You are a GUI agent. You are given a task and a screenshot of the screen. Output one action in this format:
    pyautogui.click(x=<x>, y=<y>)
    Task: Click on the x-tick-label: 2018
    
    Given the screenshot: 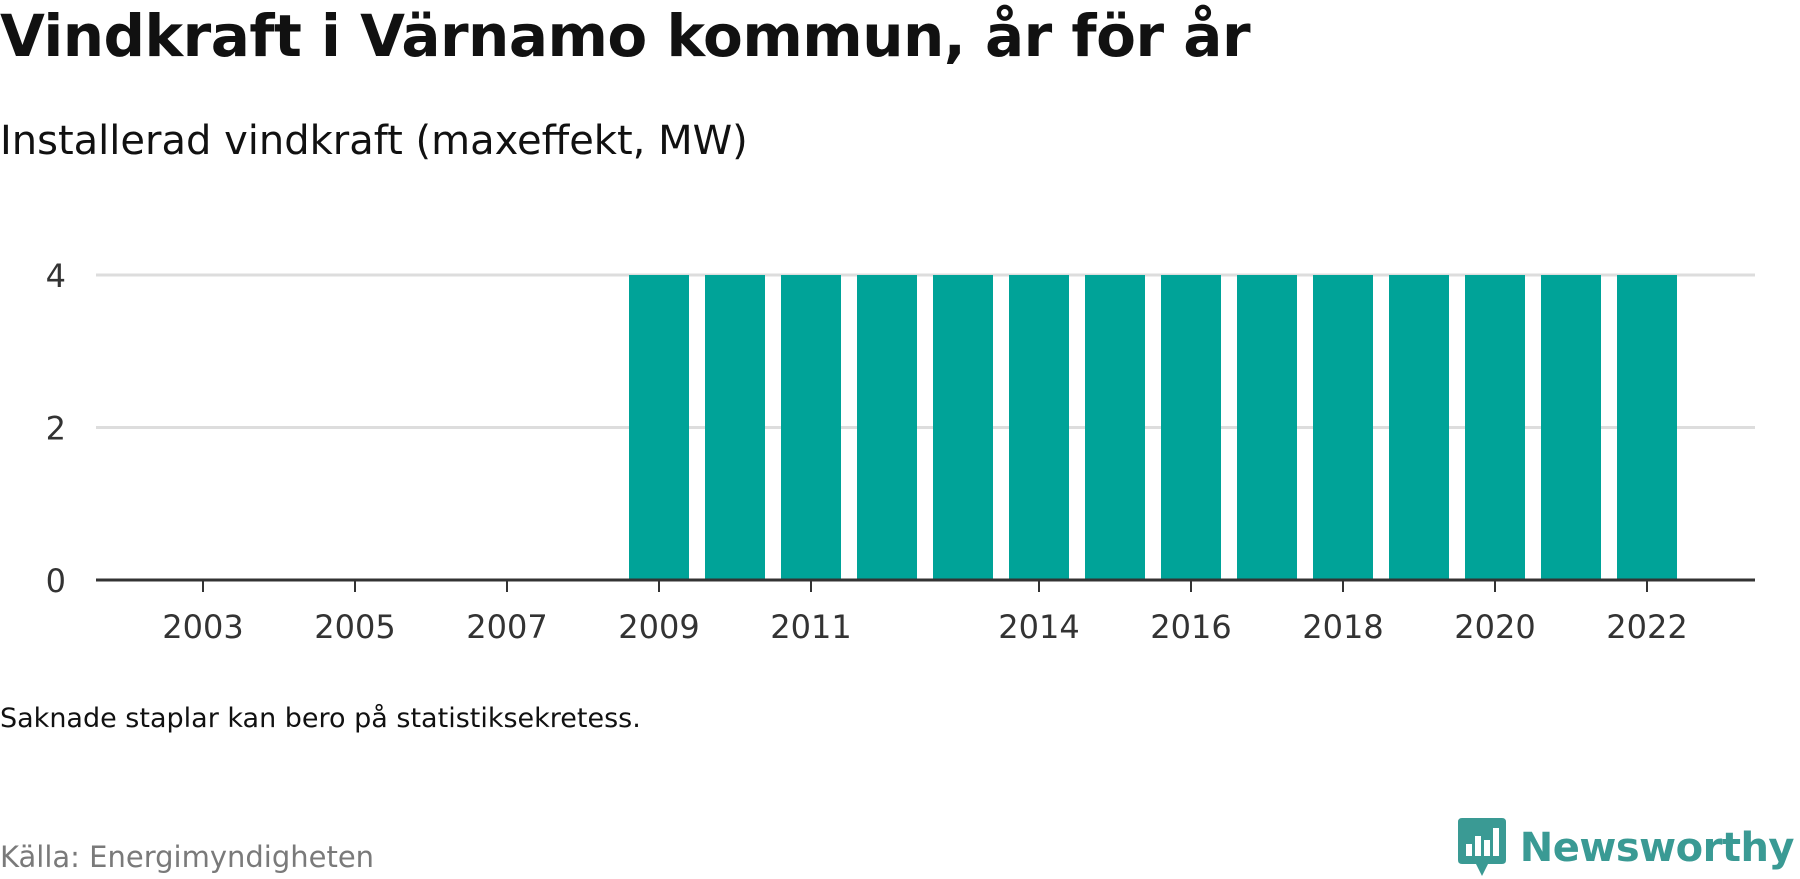 What is the action you would take?
    pyautogui.click(x=1342, y=627)
    